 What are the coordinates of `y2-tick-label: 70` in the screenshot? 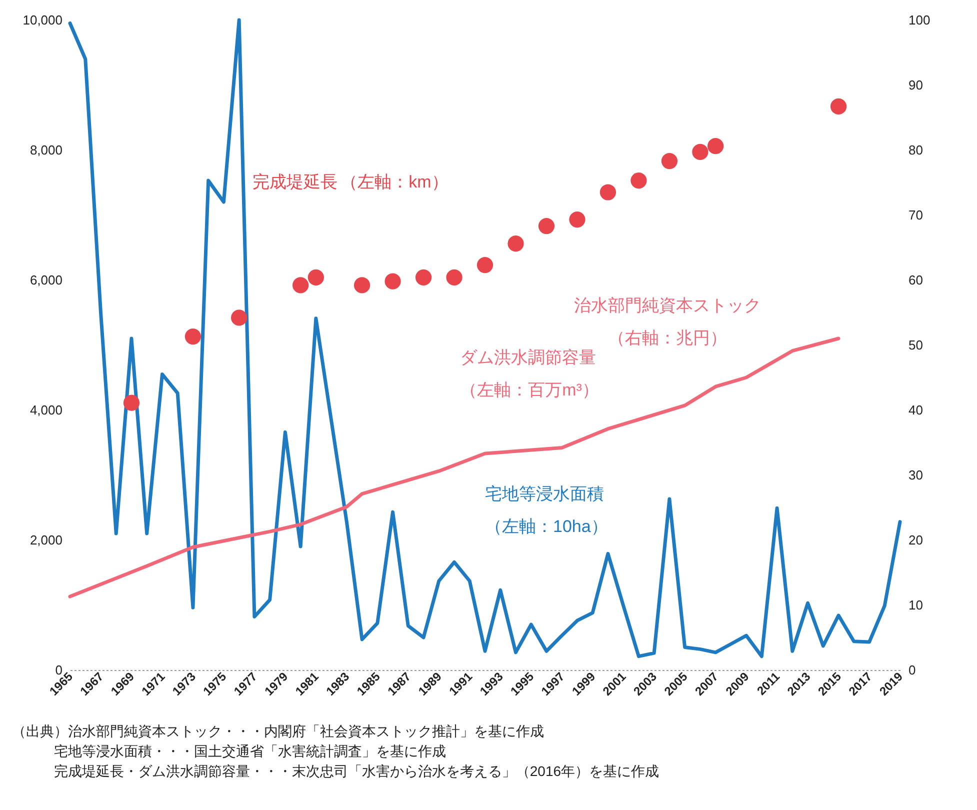 It's located at (915, 215).